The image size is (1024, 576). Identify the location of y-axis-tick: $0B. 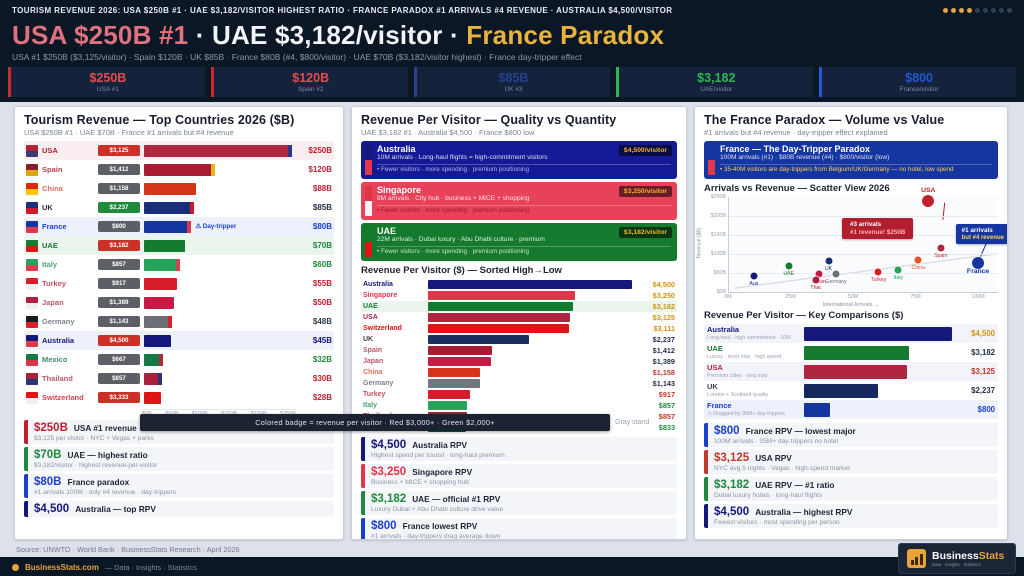
(721, 292).